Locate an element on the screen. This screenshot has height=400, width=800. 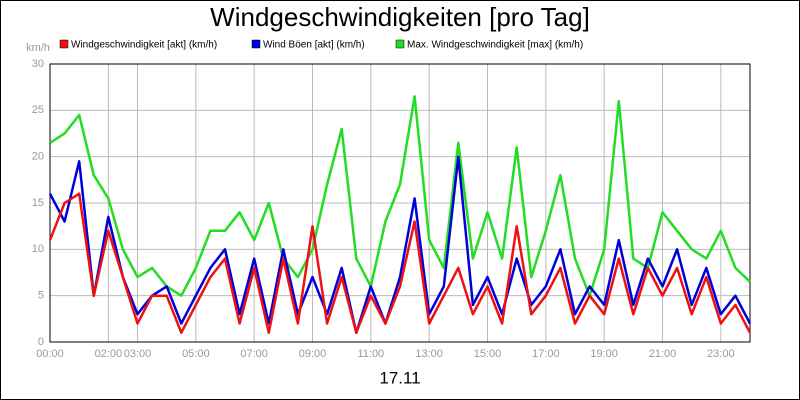
x-tick-label: 07:00 is located at coordinates (254, 354).